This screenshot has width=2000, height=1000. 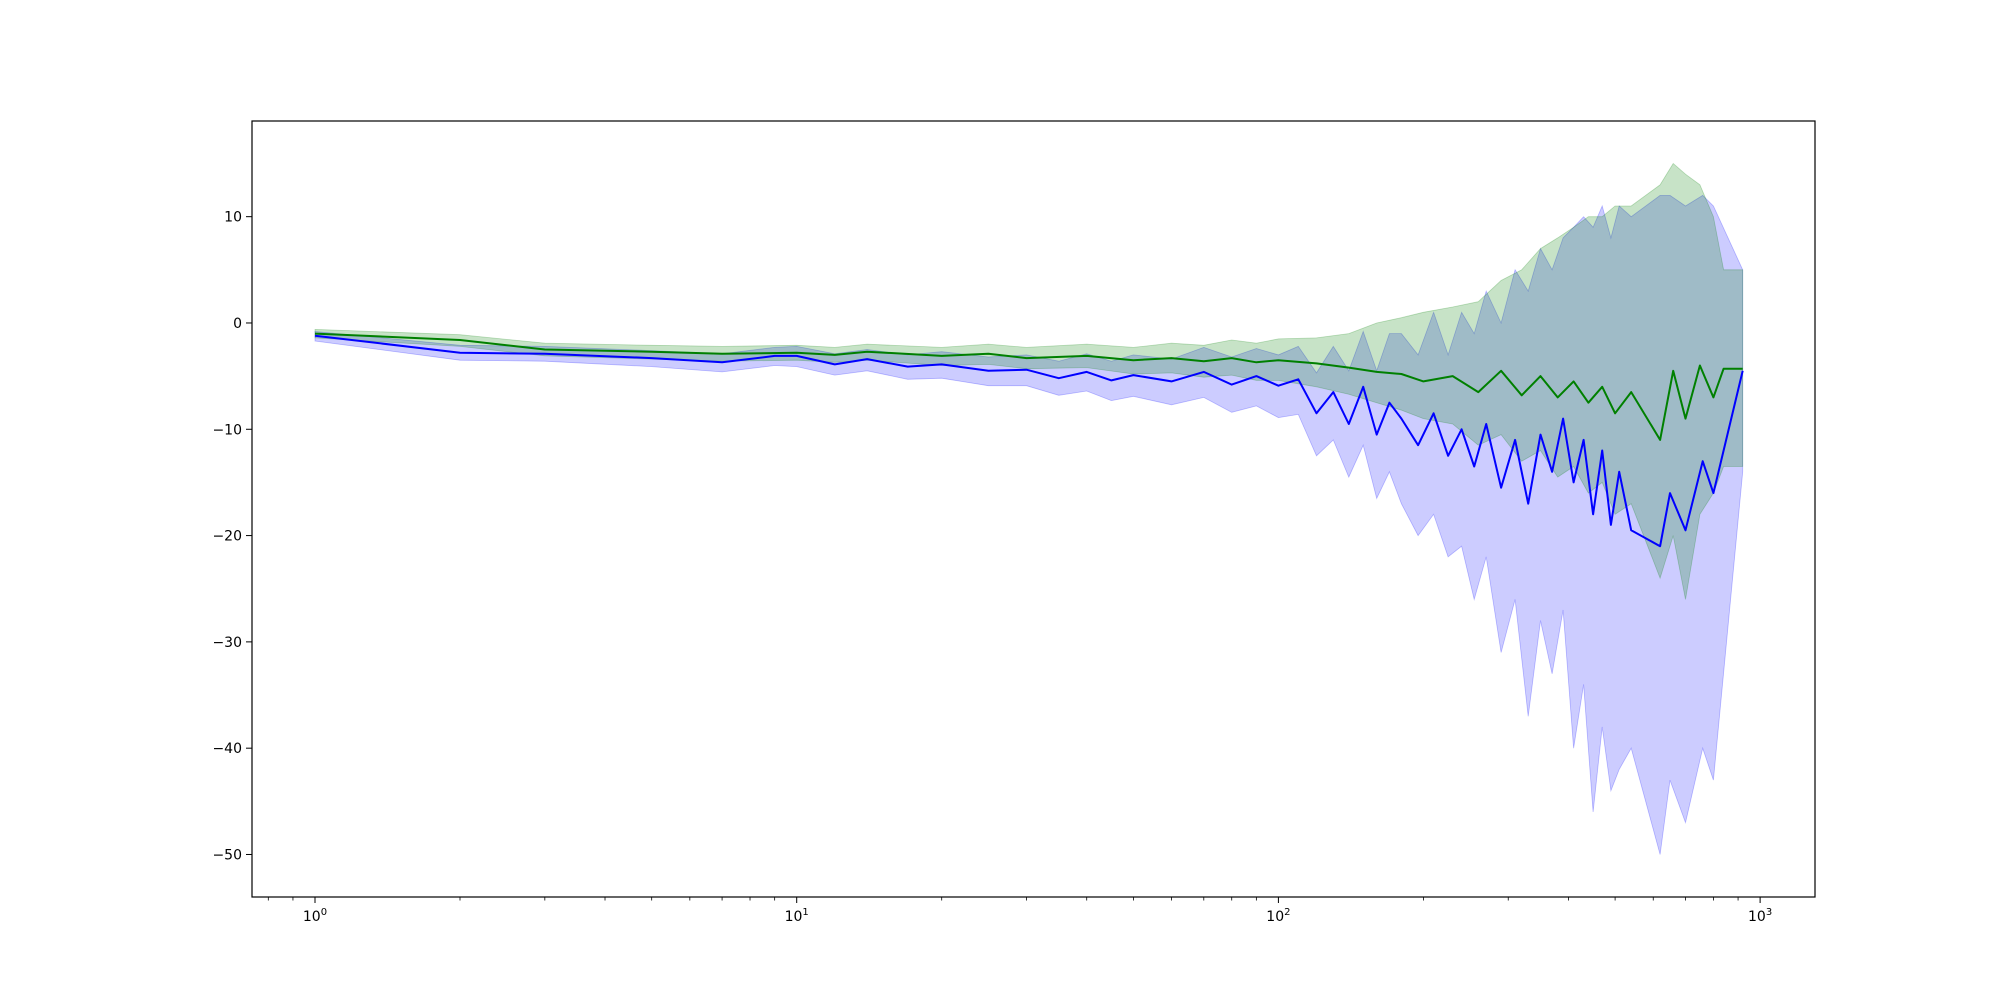 I want to click on y-tick-label: 0, so click(x=237, y=324).